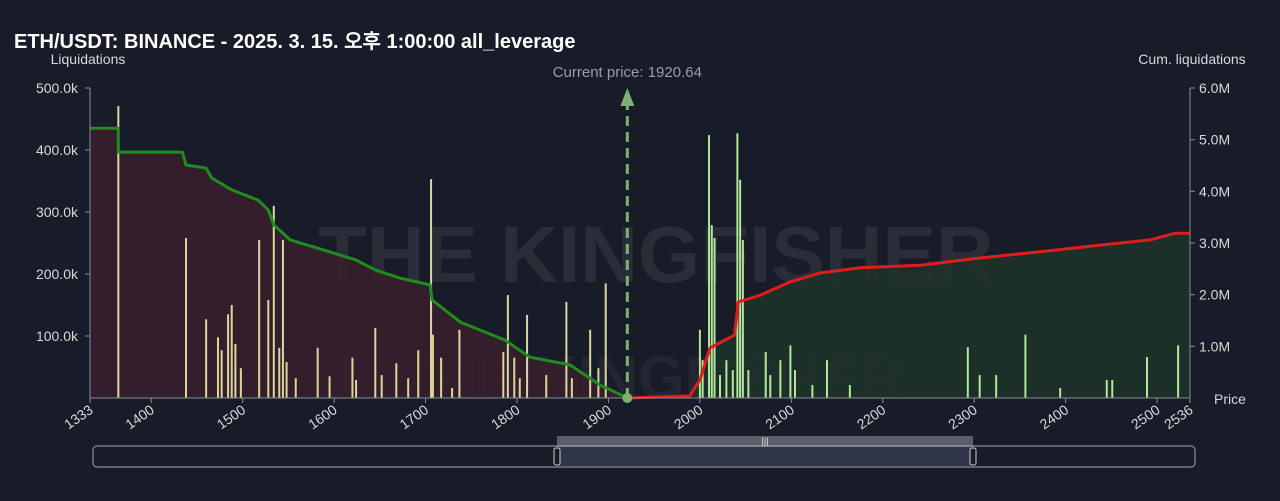 Image resolution: width=1280 pixels, height=501 pixels. I want to click on range-slider: |||, so click(644, 452).